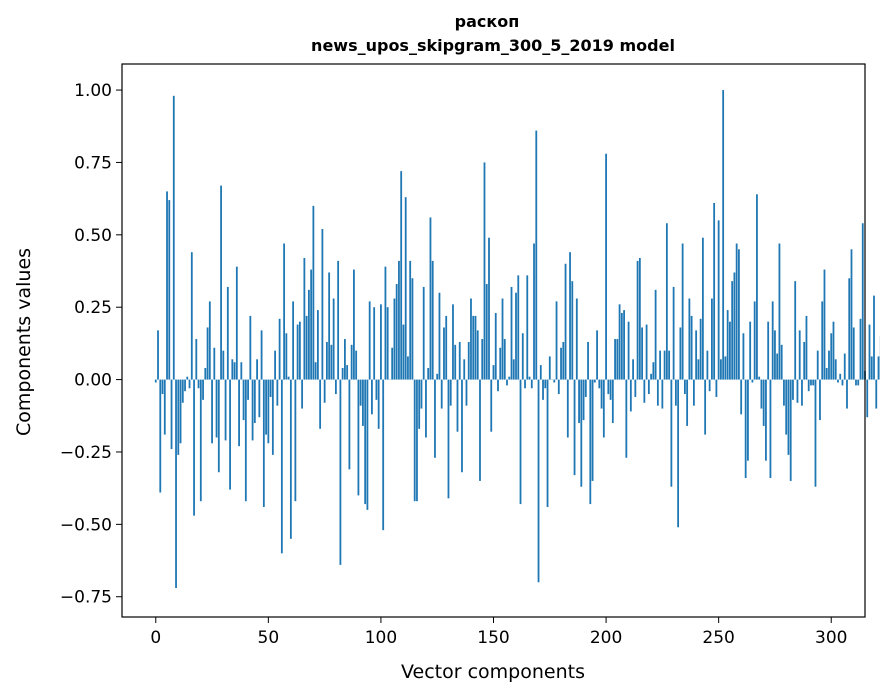 This screenshot has height=696, width=880. Describe the element at coordinates (93, 91) in the screenshot. I see `y-tick-label: 1.00` at that location.